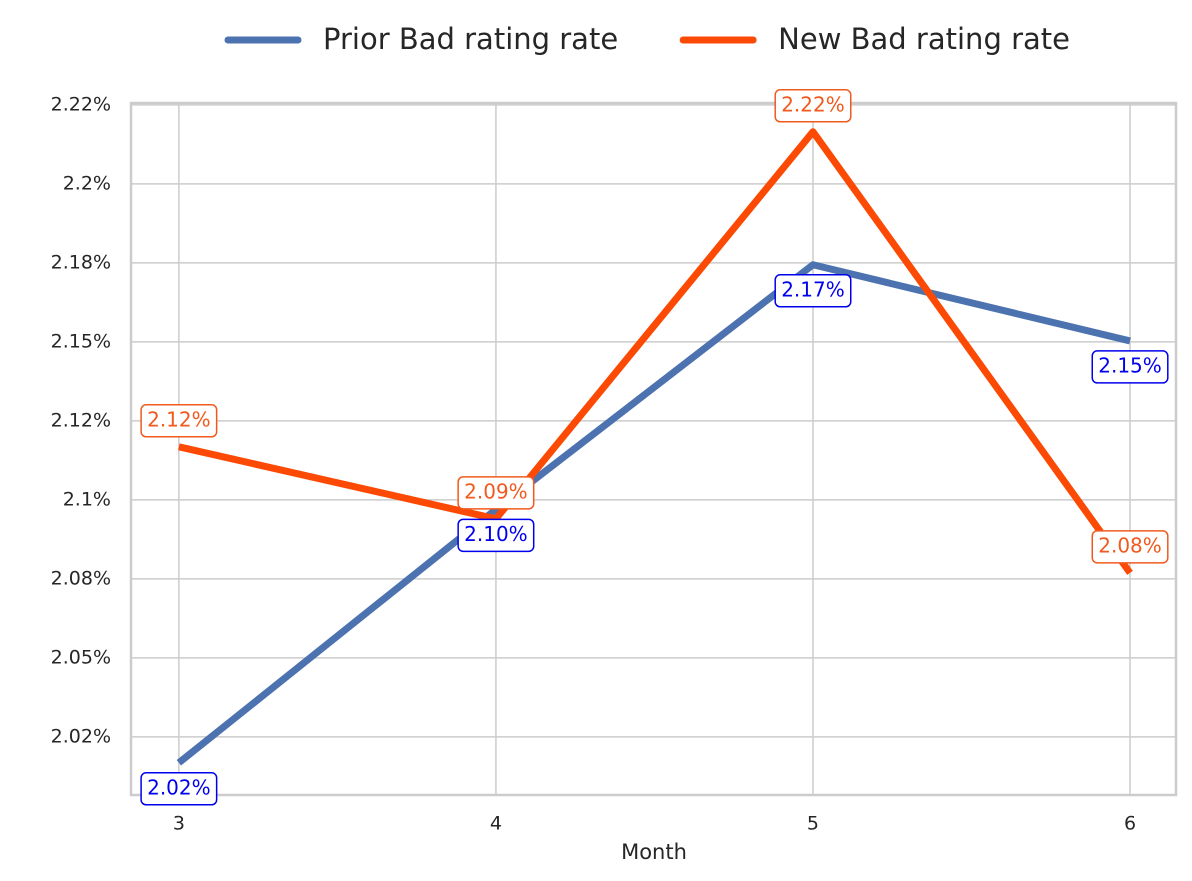 The image size is (1192, 881). What do you see at coordinates (81, 104) in the screenshot?
I see `y-tick-label: 2.22%` at bounding box center [81, 104].